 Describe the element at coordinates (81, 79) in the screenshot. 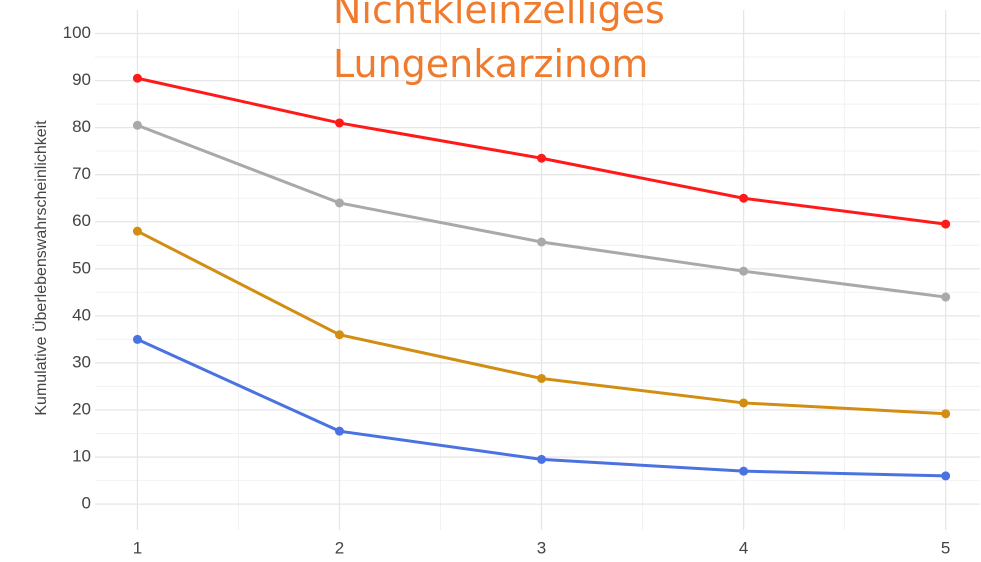

I see `y-tick-label: 90` at that location.